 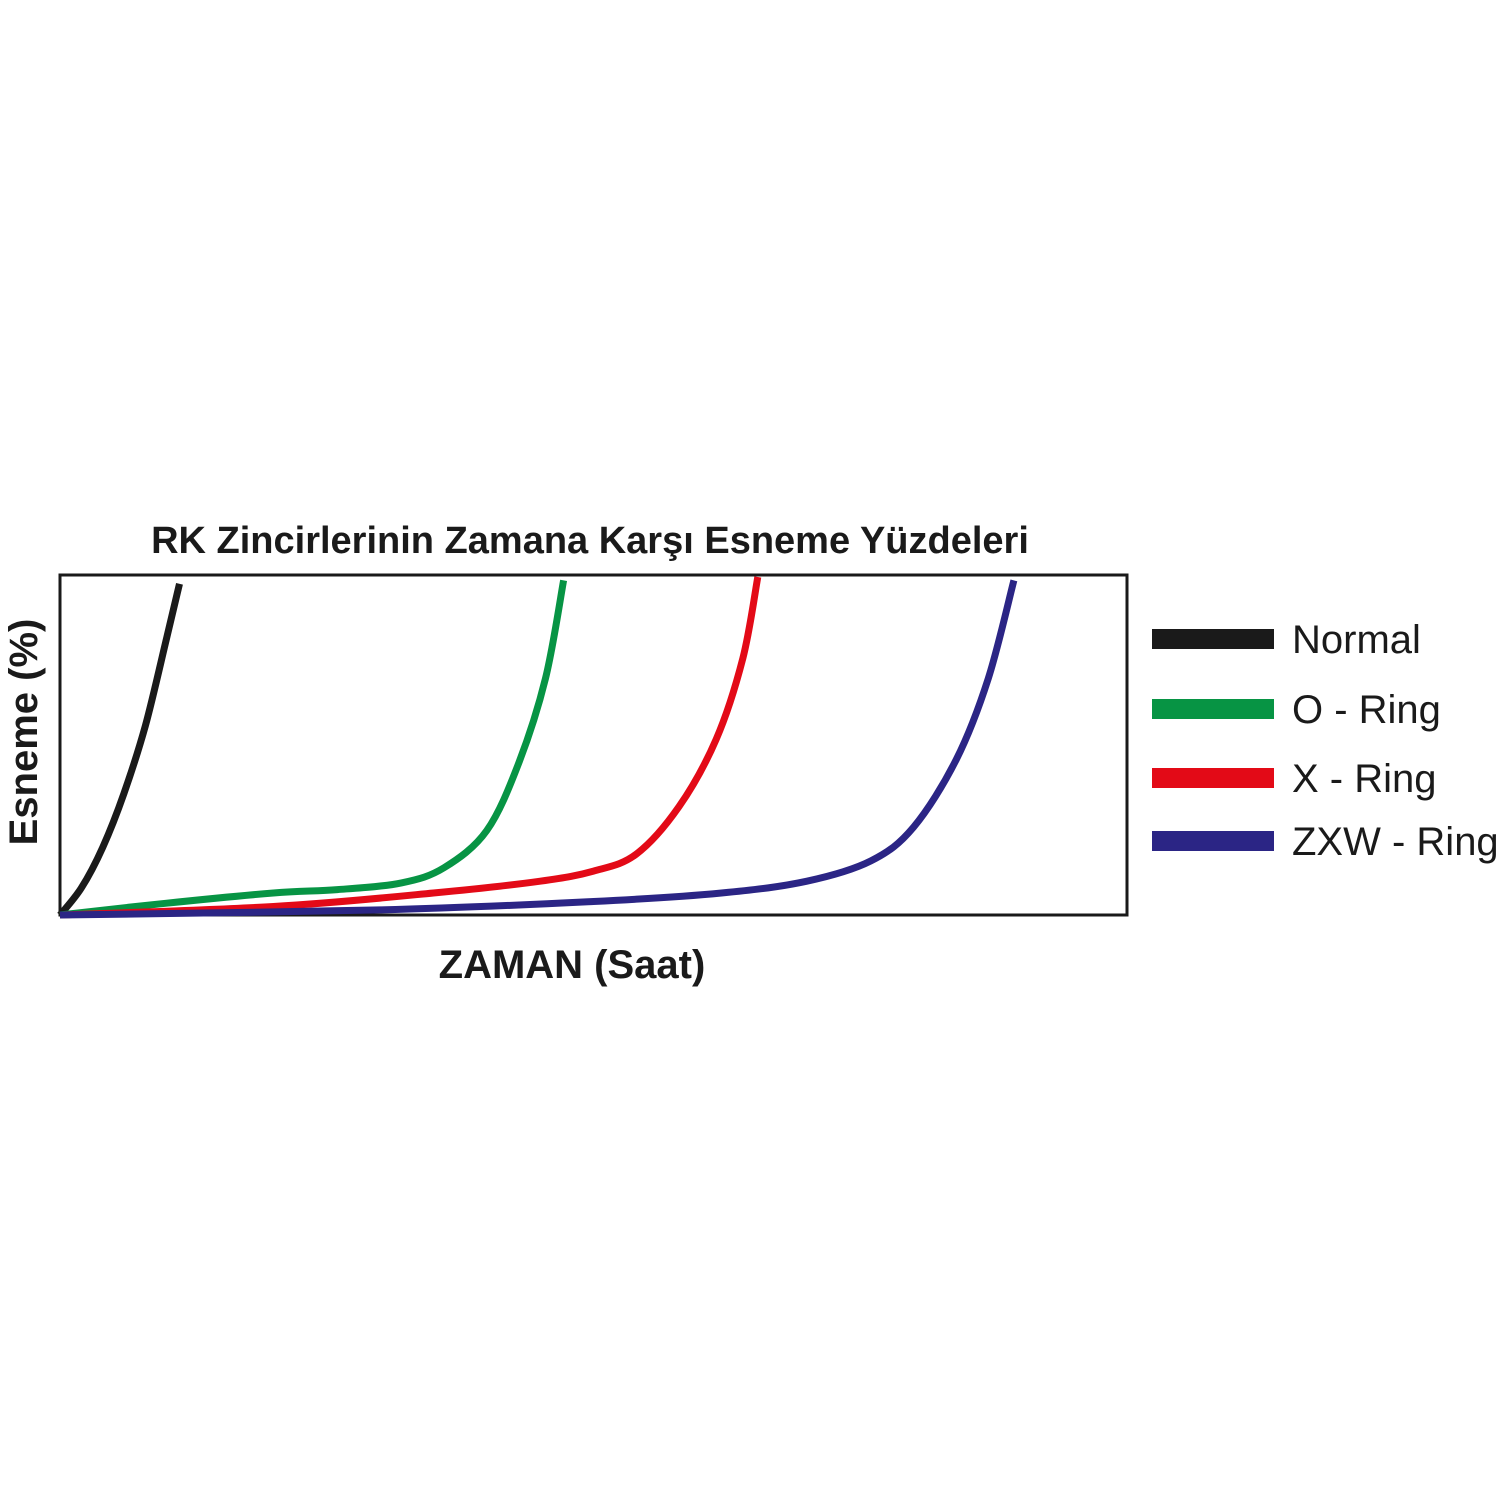 What do you see at coordinates (1213, 709) in the screenshot?
I see `legend-swatch-o-ring` at bounding box center [1213, 709].